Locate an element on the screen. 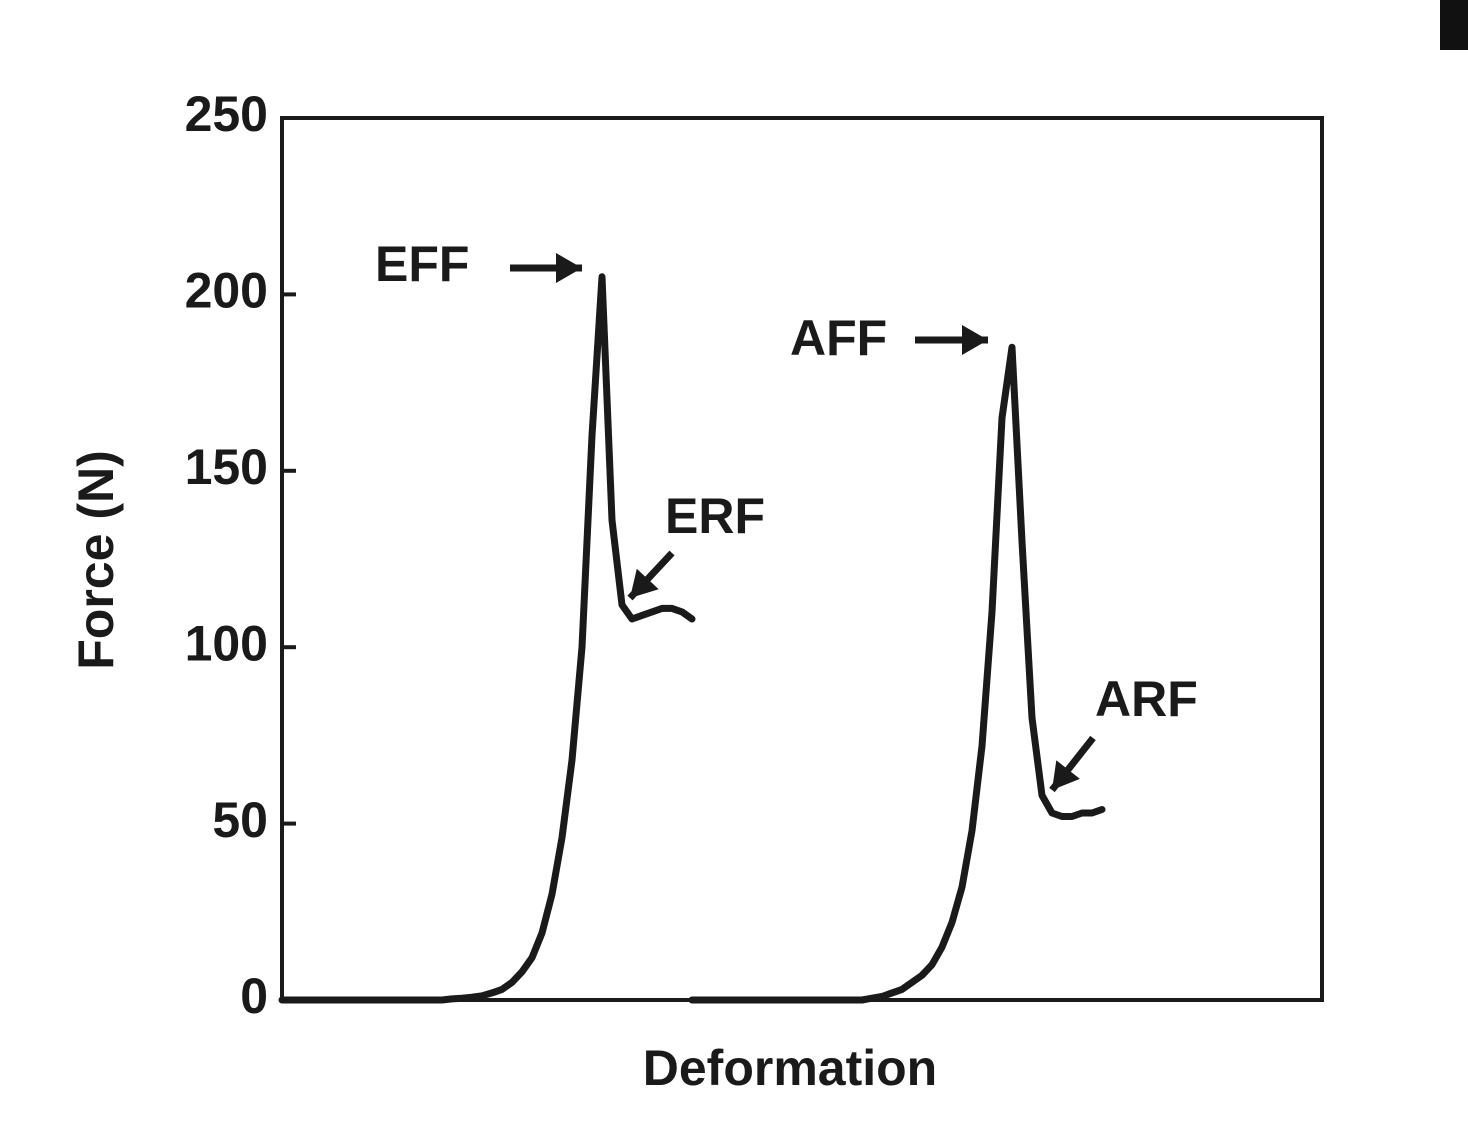 The image size is (1468, 1147). annotation: AFF is located at coordinates (838, 338).